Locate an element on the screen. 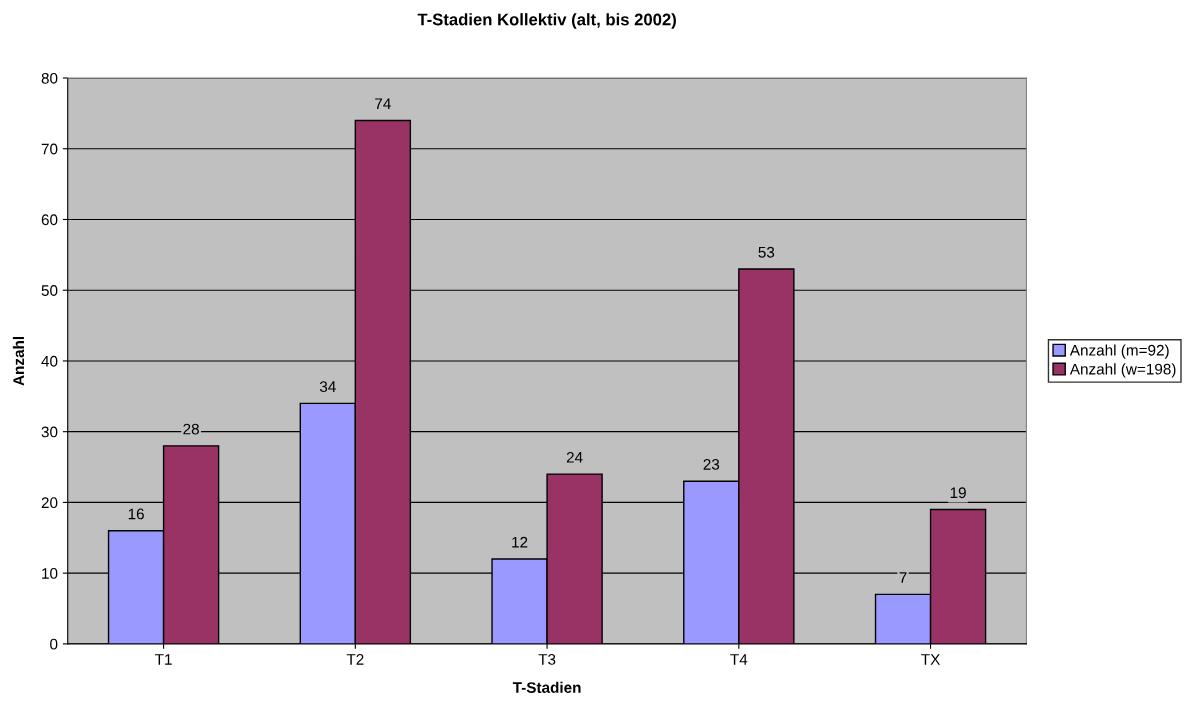  data-label: 19 is located at coordinates (958, 493).